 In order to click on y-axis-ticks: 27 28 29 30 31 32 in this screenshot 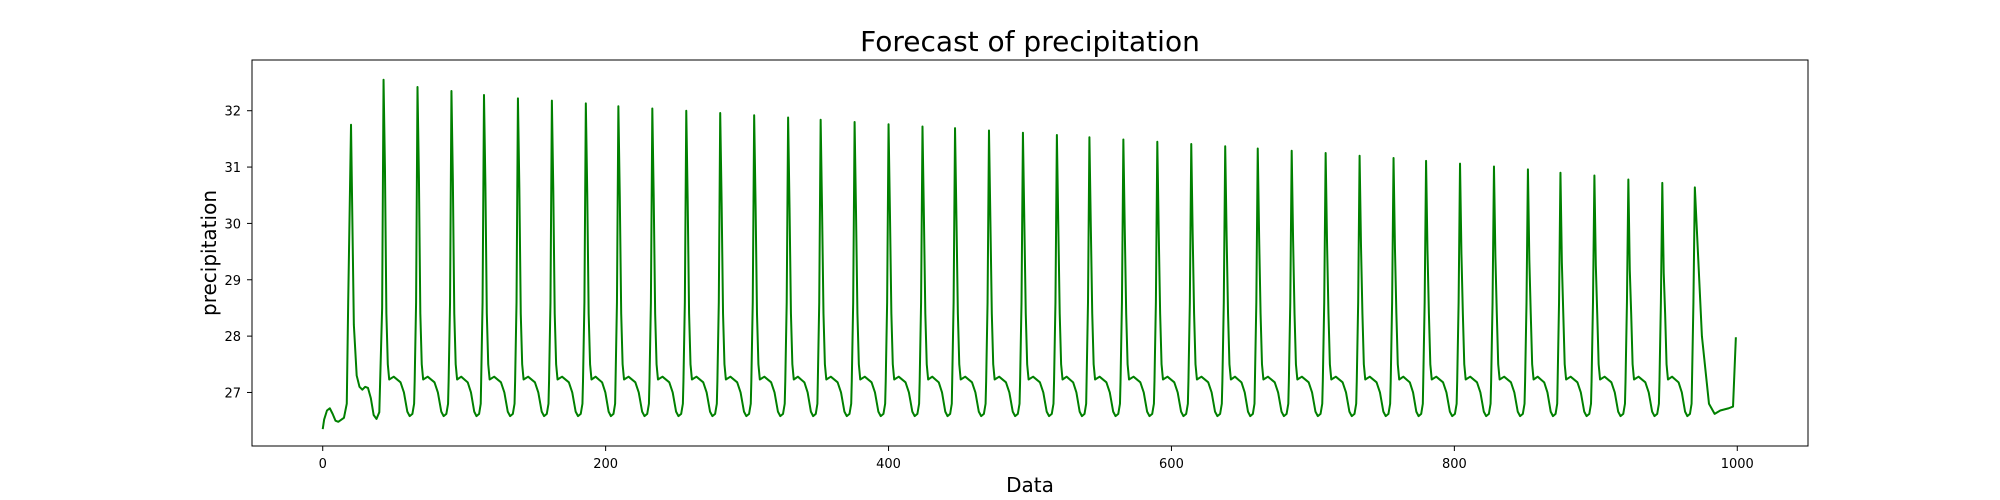, I will do `click(238, 253)`.